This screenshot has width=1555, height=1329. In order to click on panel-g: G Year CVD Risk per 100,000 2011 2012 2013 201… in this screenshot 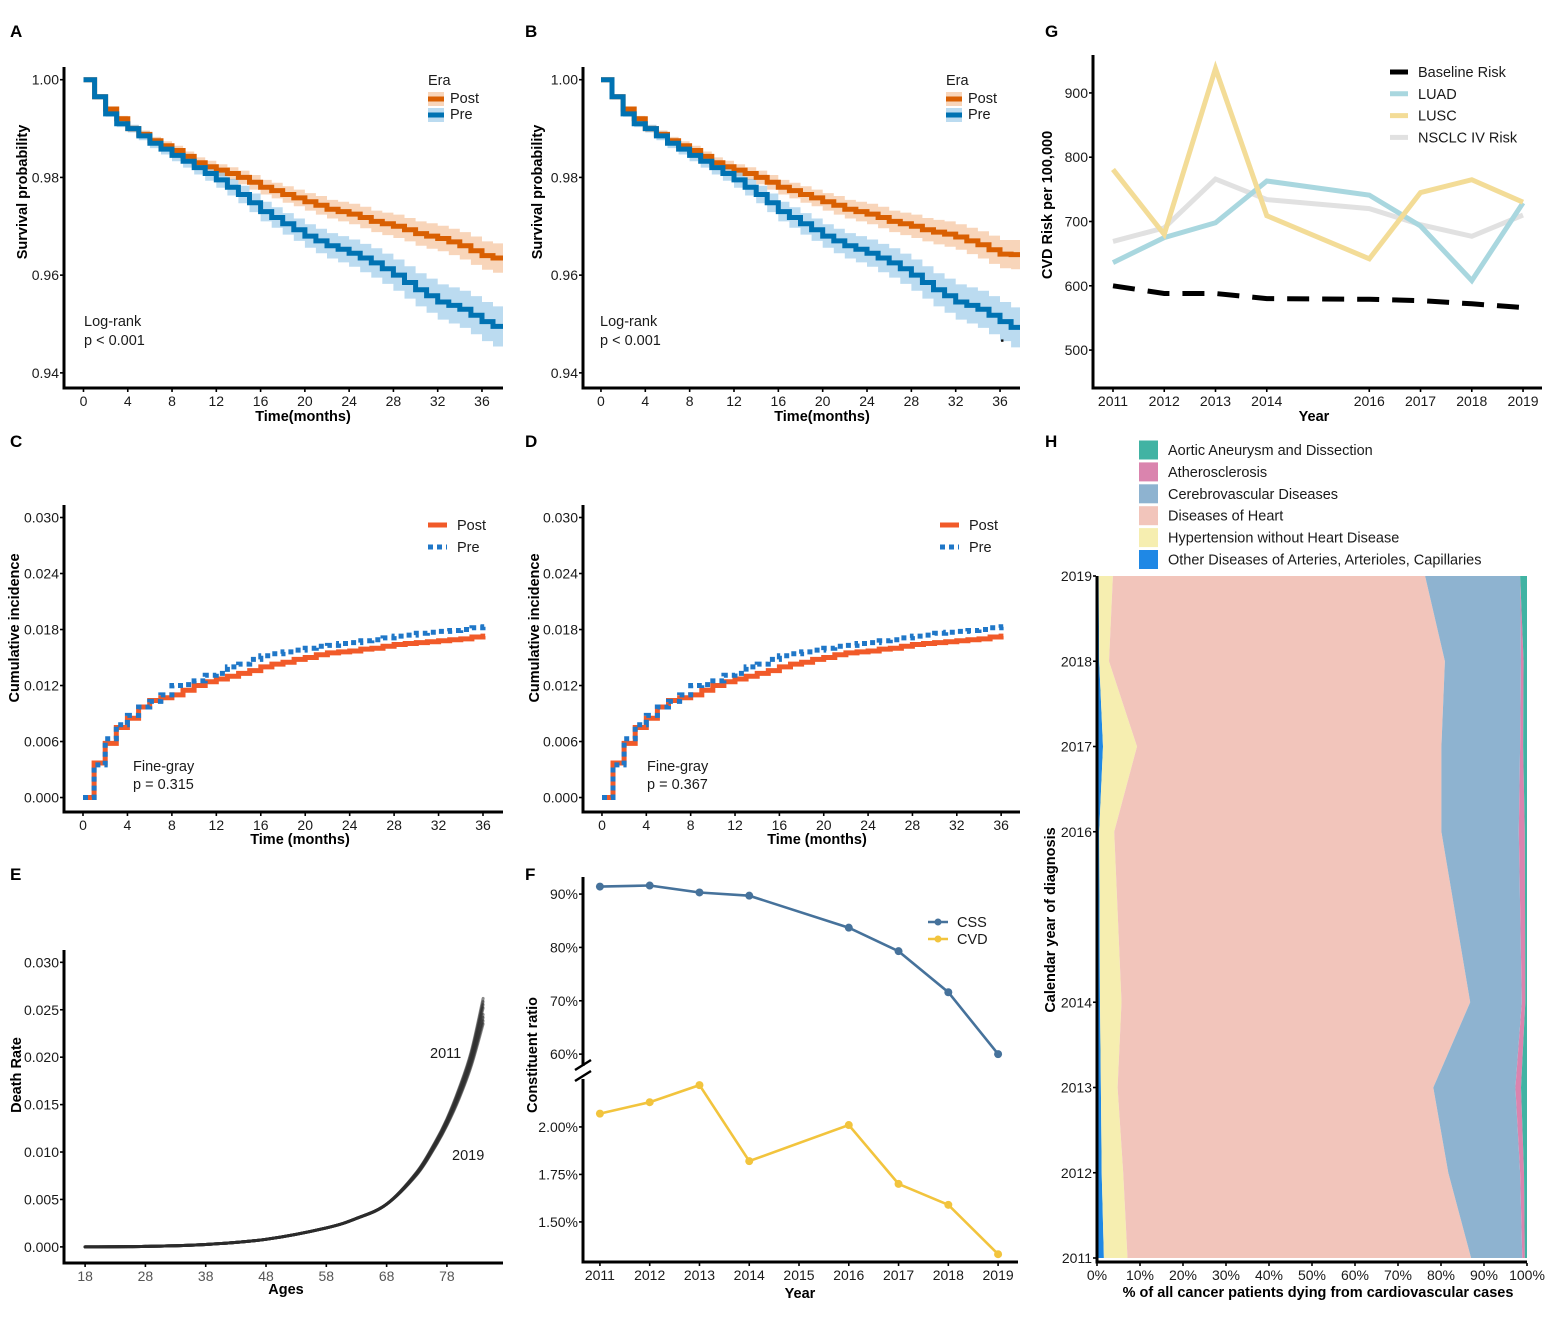, I will do `click(1291, 223)`.